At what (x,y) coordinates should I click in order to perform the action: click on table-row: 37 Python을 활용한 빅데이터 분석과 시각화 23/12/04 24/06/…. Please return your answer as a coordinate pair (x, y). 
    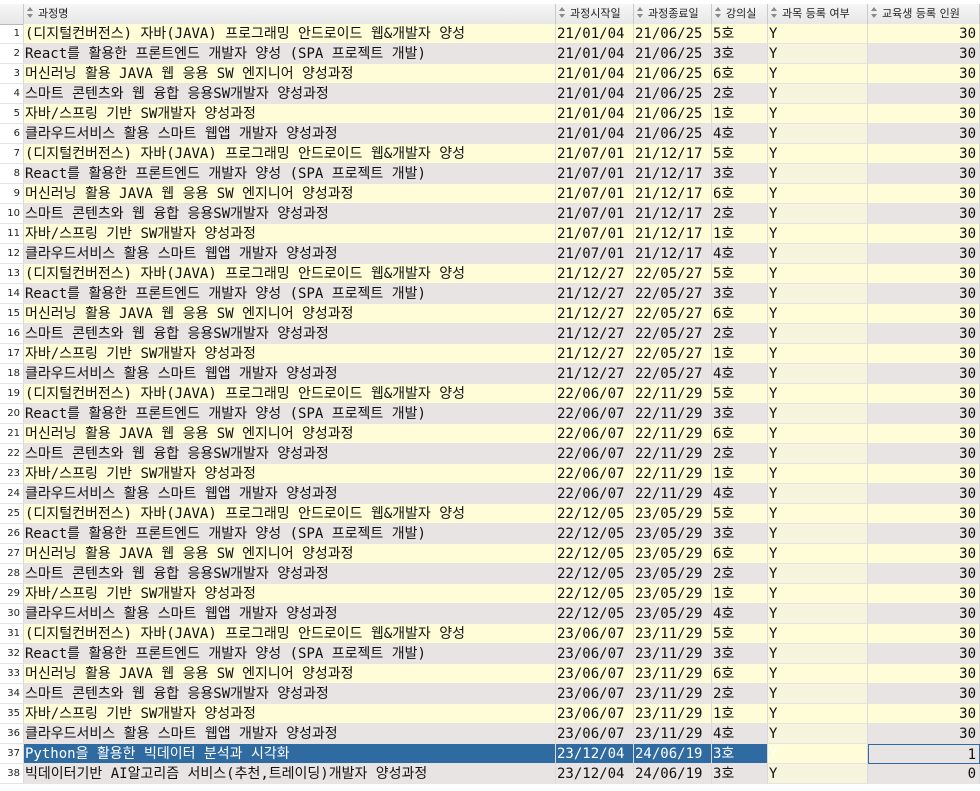
    Looking at the image, I should click on (490, 754).